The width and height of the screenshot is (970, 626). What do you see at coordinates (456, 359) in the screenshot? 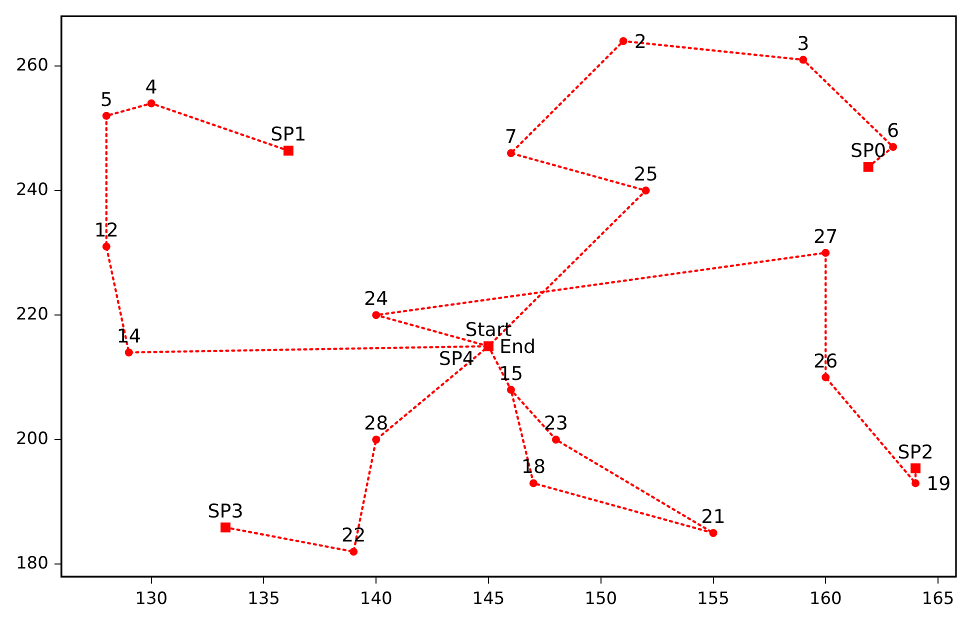
I see `annotation: SP4` at bounding box center [456, 359].